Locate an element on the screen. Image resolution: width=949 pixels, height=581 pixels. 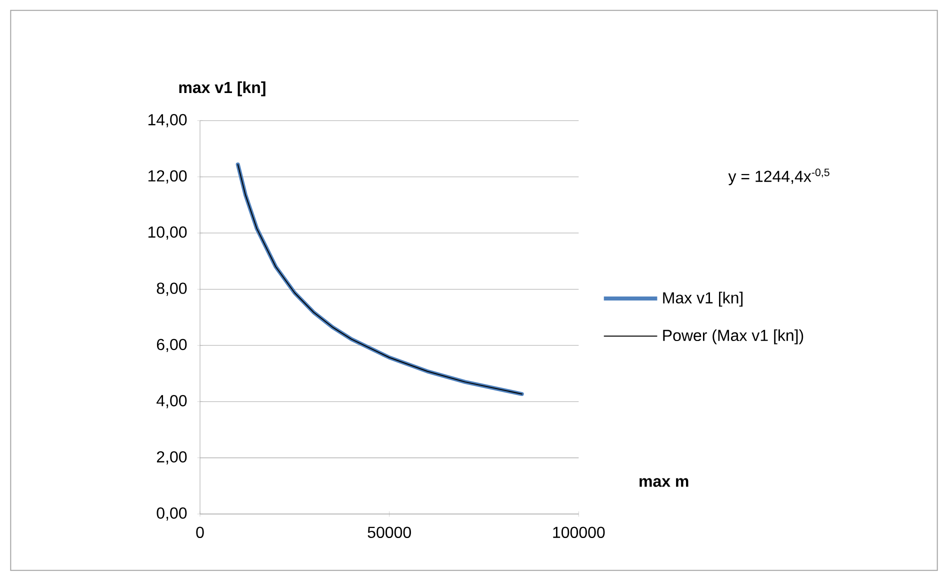
text: y = 1244,4x$^{-0,5}$ is located at coordinates (779, 177).